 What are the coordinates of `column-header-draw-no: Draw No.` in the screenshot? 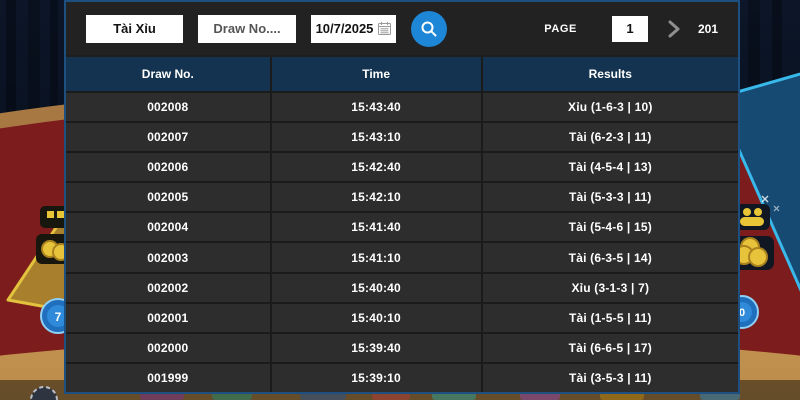 It's located at (169, 74).